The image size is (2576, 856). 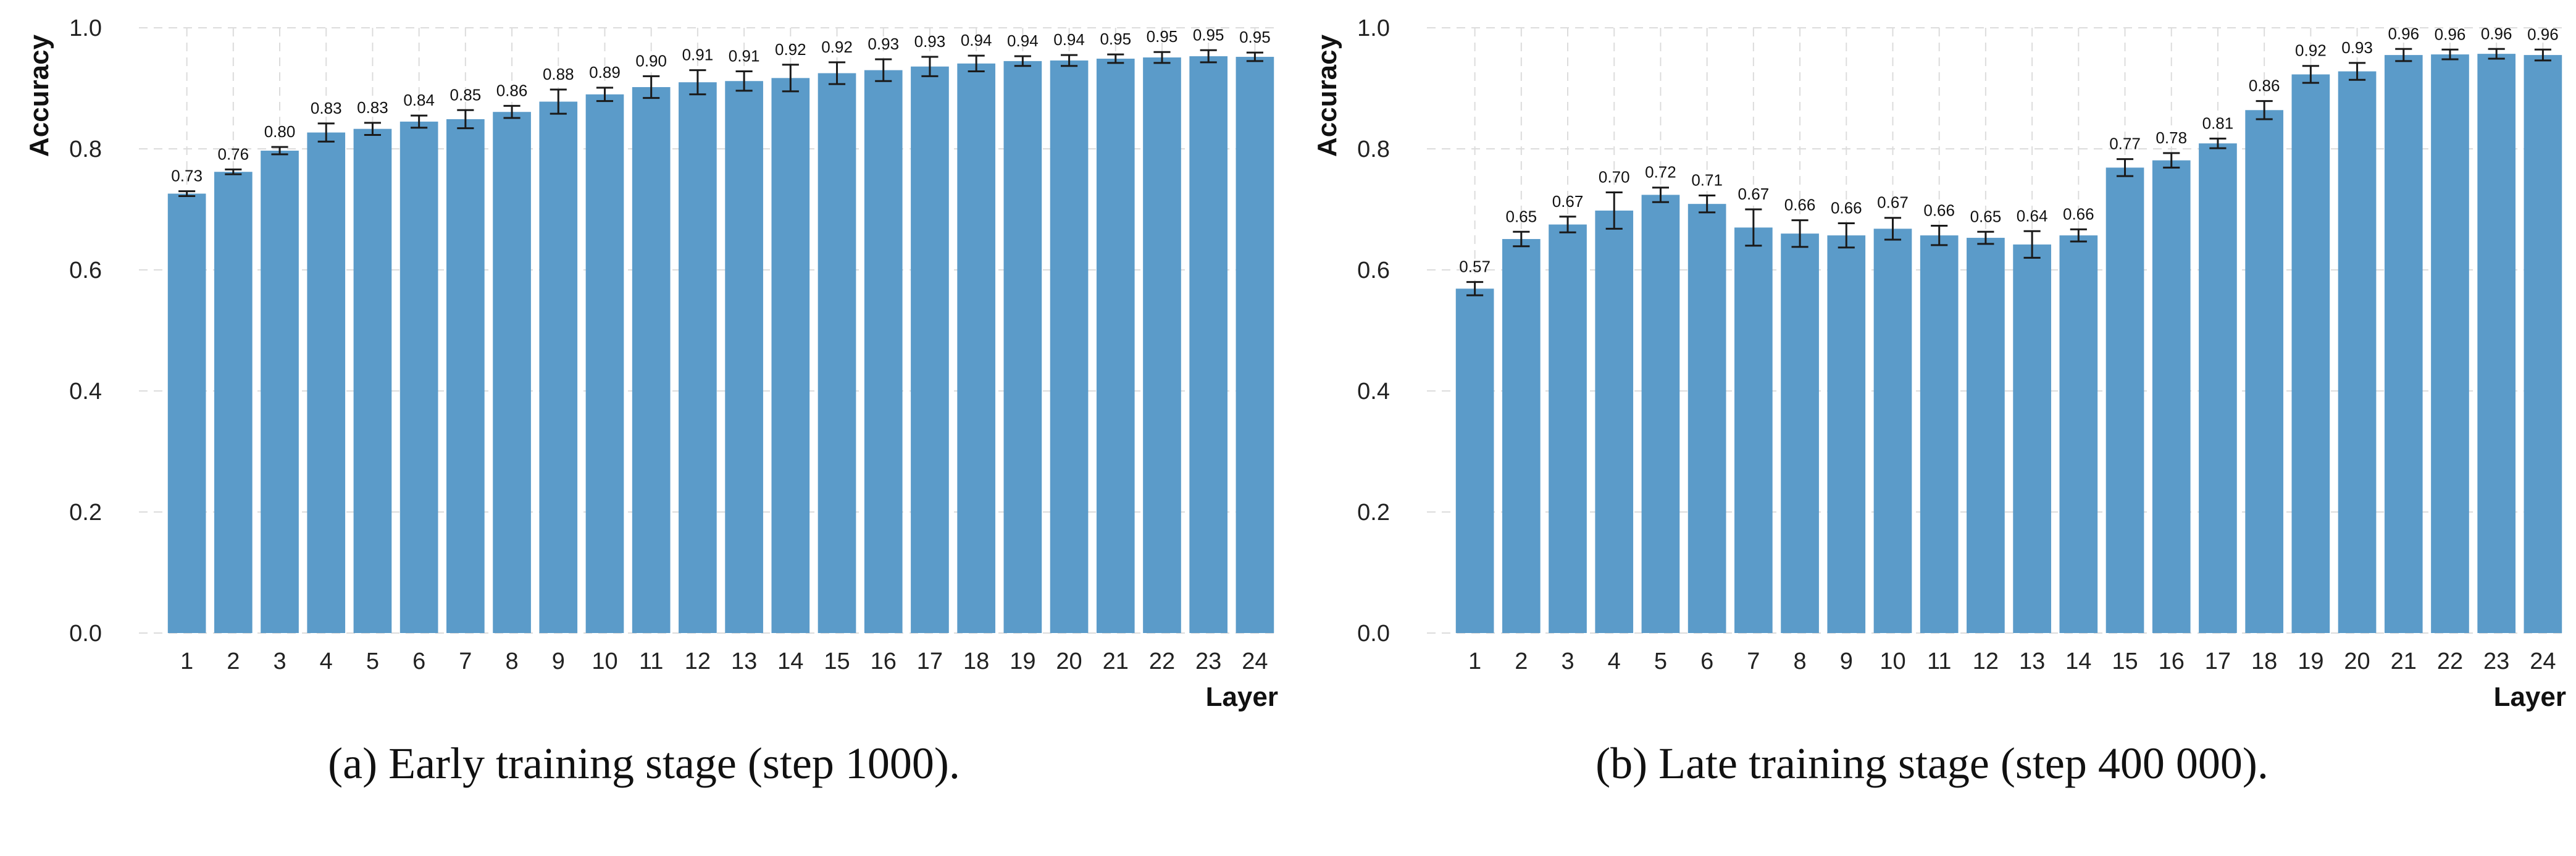 What do you see at coordinates (1707, 179) in the screenshot?
I see `data-label: 0.71` at bounding box center [1707, 179].